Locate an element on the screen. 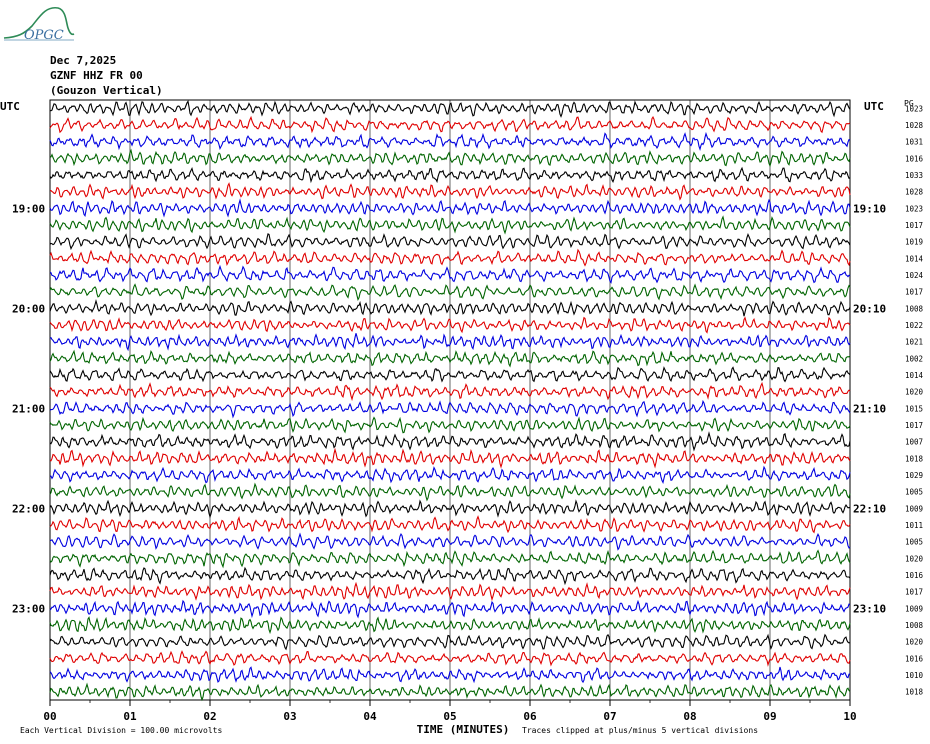  x-tick-label: 01 is located at coordinates (130, 716).